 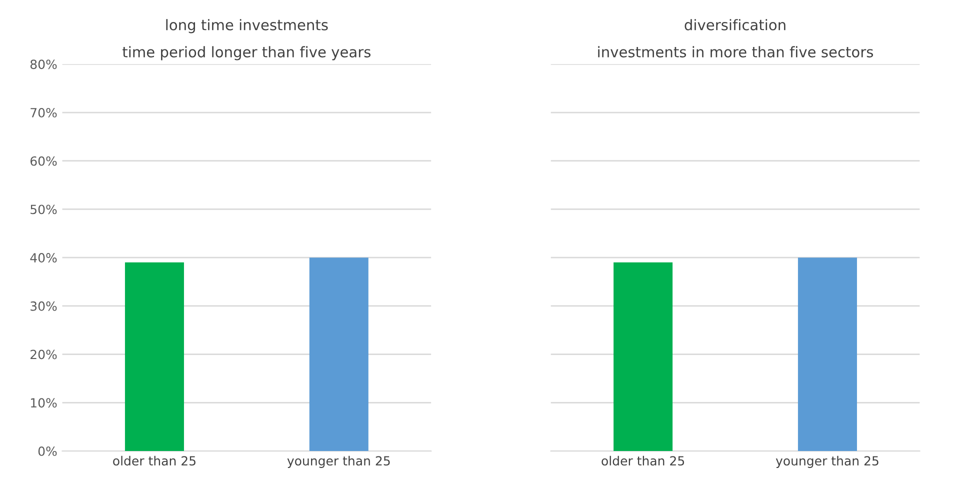 I want to click on y-tick-label: 70%, so click(x=43, y=113).